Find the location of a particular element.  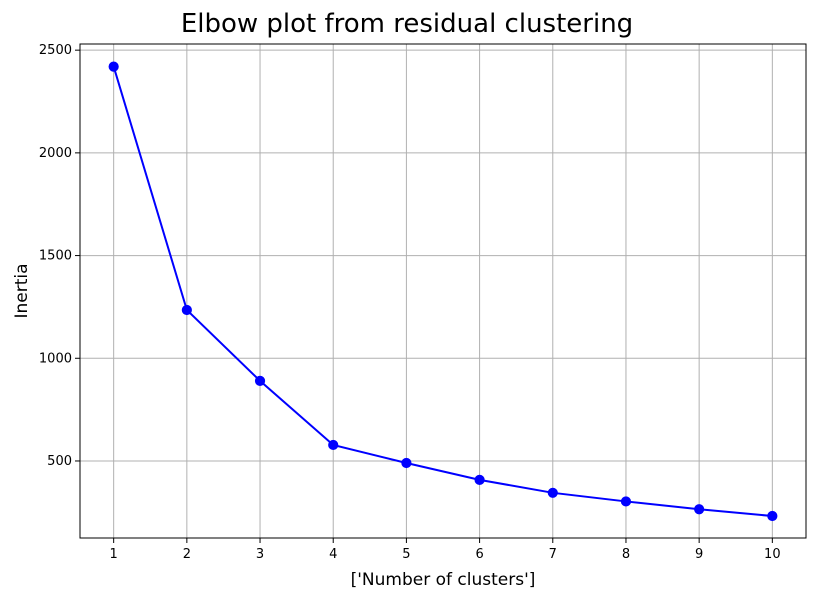

y-tick-label: 2000 is located at coordinates (55, 153).